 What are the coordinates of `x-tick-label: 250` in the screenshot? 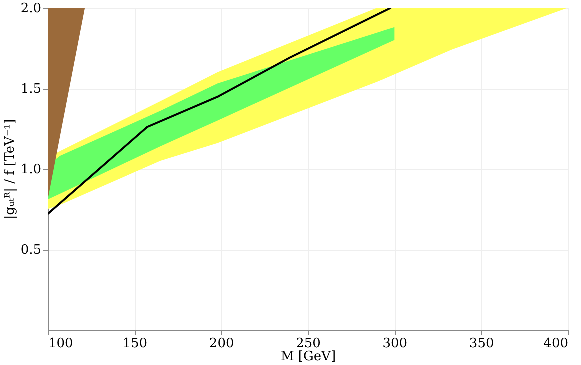 It's located at (308, 344).